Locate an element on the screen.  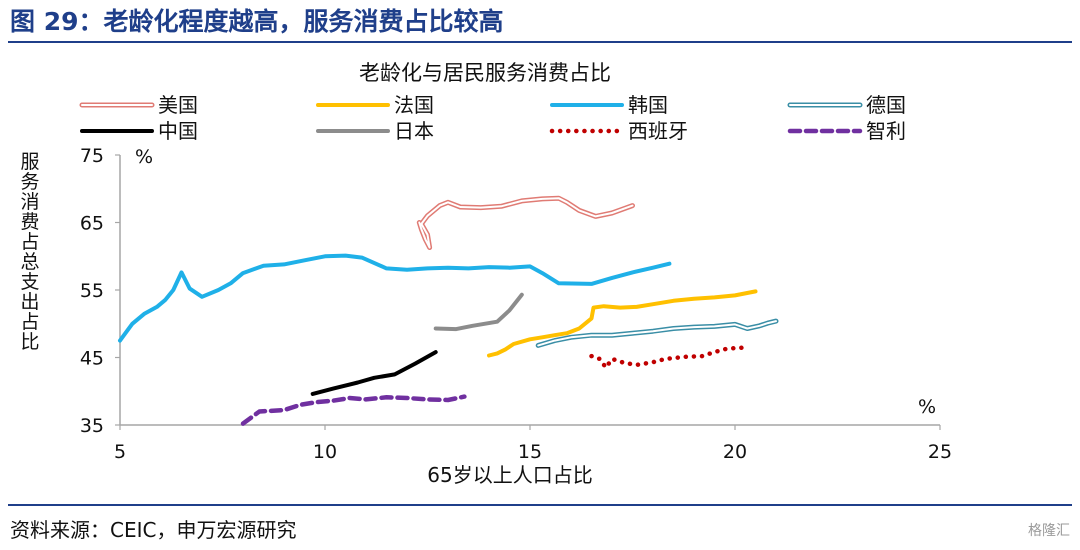
x-unit-label: % is located at coordinates (927, 407).